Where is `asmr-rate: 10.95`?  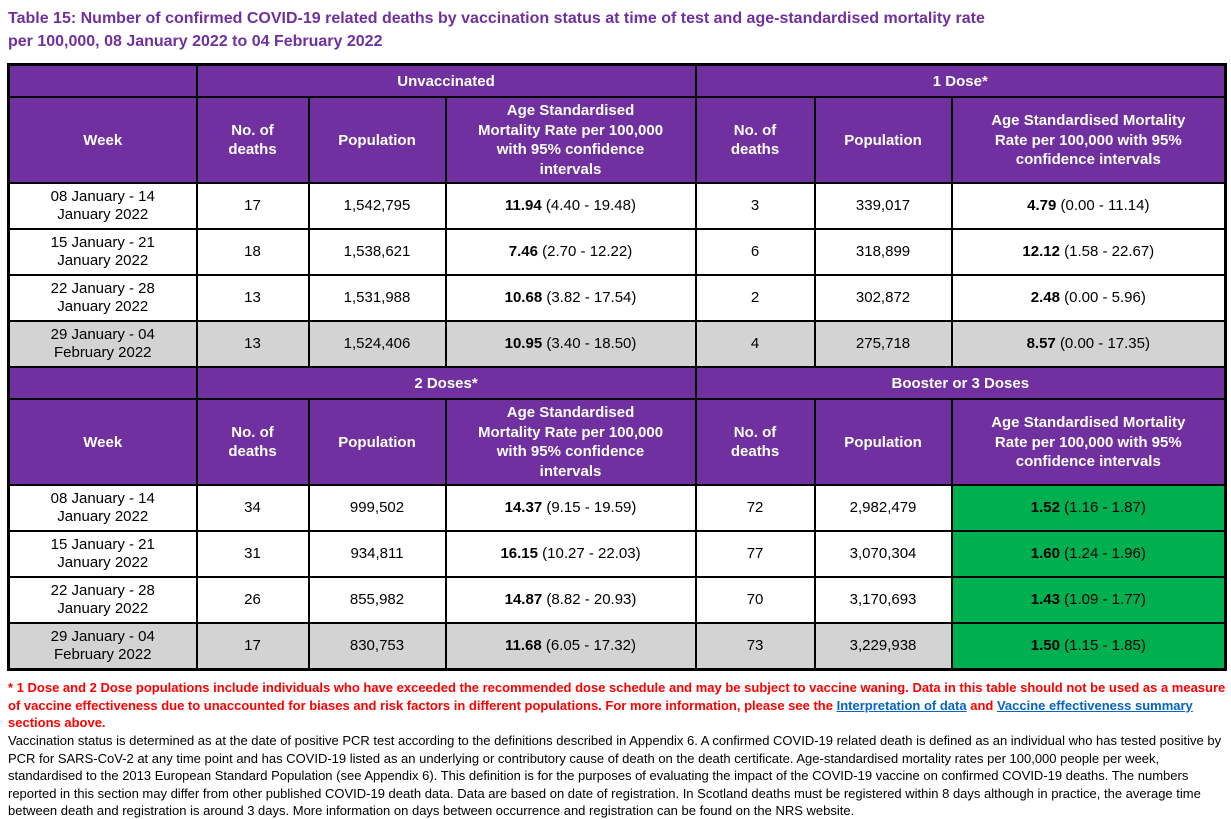 asmr-rate: 10.95 is located at coordinates (523, 344).